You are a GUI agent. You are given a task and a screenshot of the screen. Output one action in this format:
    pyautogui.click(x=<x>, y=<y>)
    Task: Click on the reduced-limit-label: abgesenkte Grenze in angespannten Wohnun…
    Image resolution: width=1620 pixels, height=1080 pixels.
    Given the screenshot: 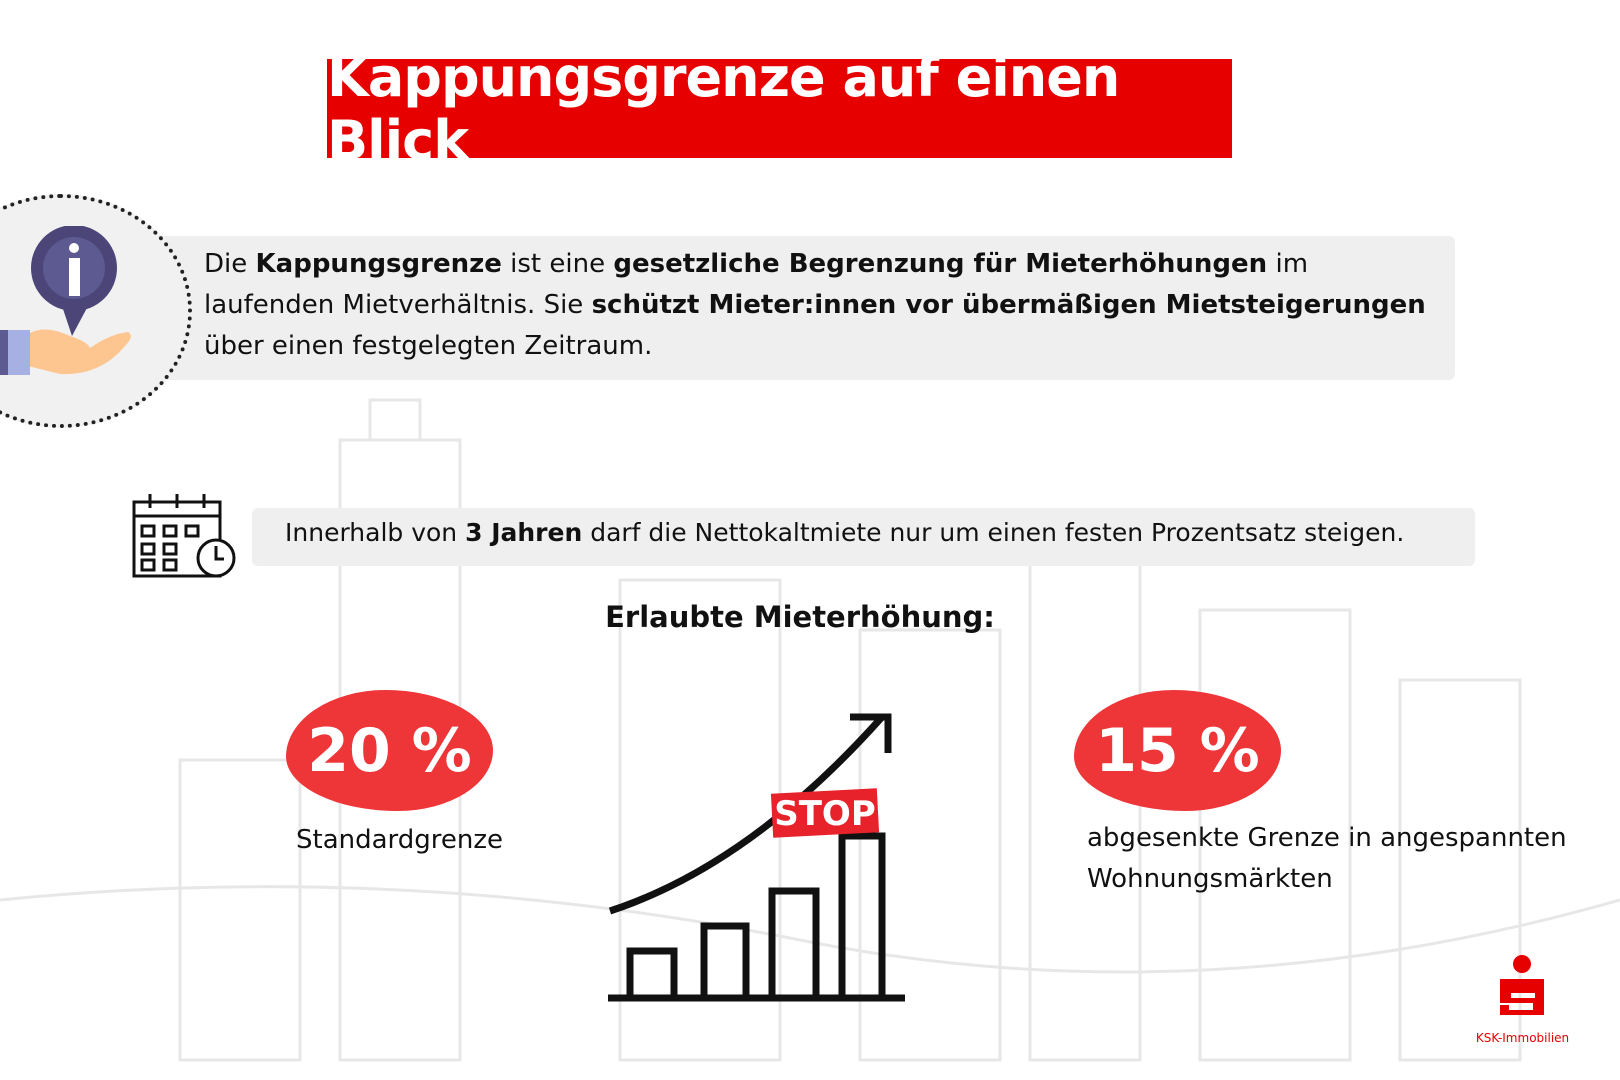 What is the action you would take?
    pyautogui.click(x=1327, y=858)
    